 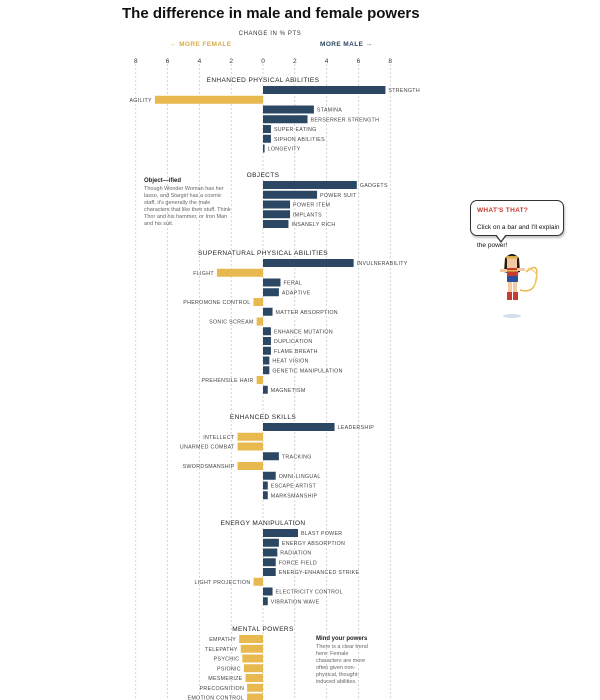 I want to click on bar-label: DUPLICATION, so click(x=293, y=342).